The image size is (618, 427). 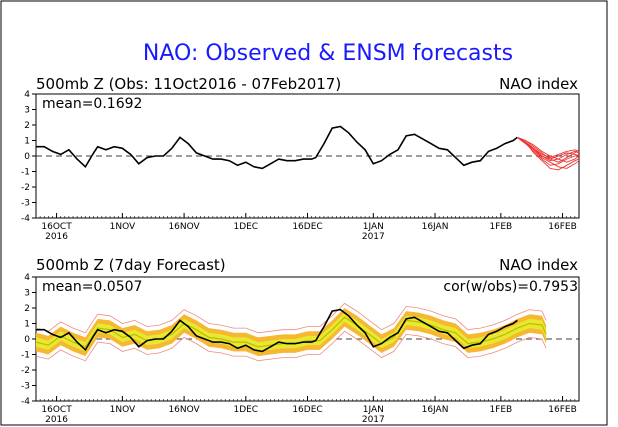 I want to click on panel-subtitle: 500mb Z (Obs: 11Oct2016 - 07Feb2017), so click(x=188, y=84).